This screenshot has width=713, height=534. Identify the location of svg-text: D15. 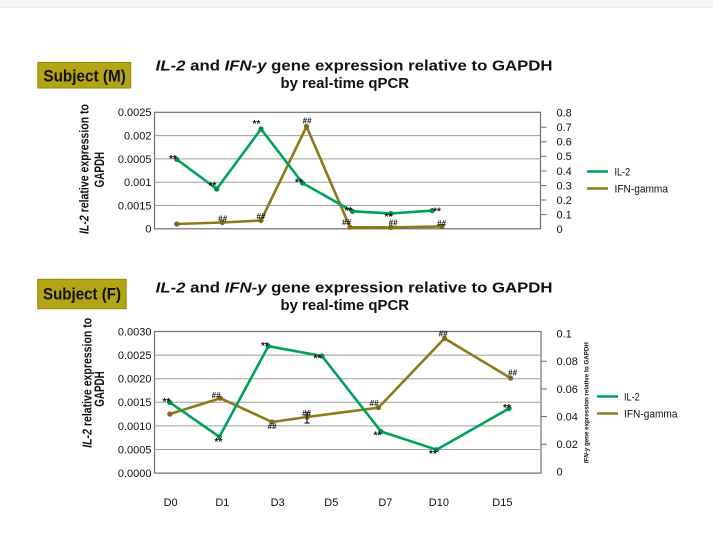
(502, 503).